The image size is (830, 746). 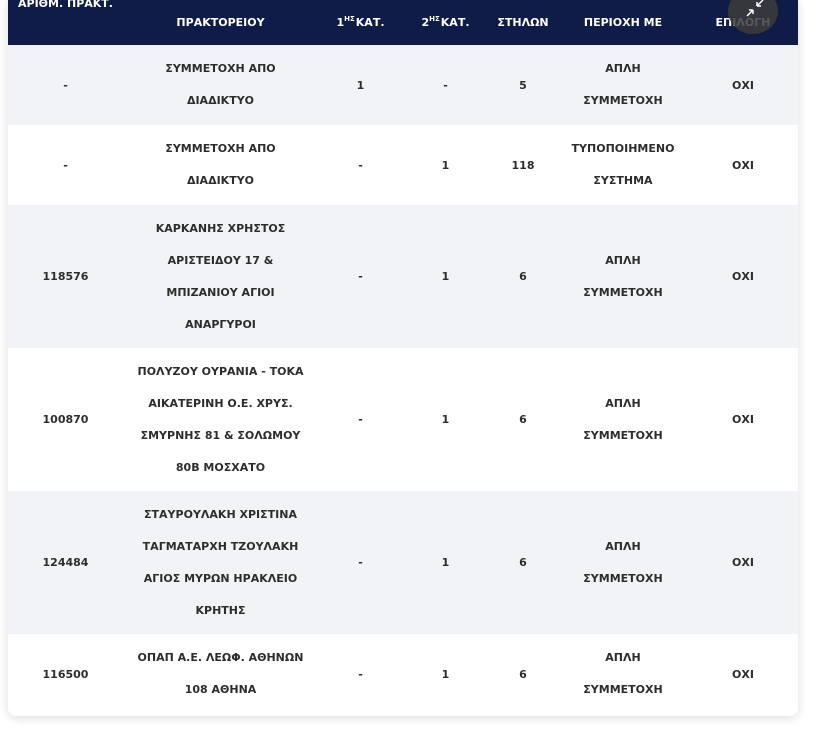 I want to click on header-second-category-suffix: ΚΑΤ., so click(x=455, y=22).